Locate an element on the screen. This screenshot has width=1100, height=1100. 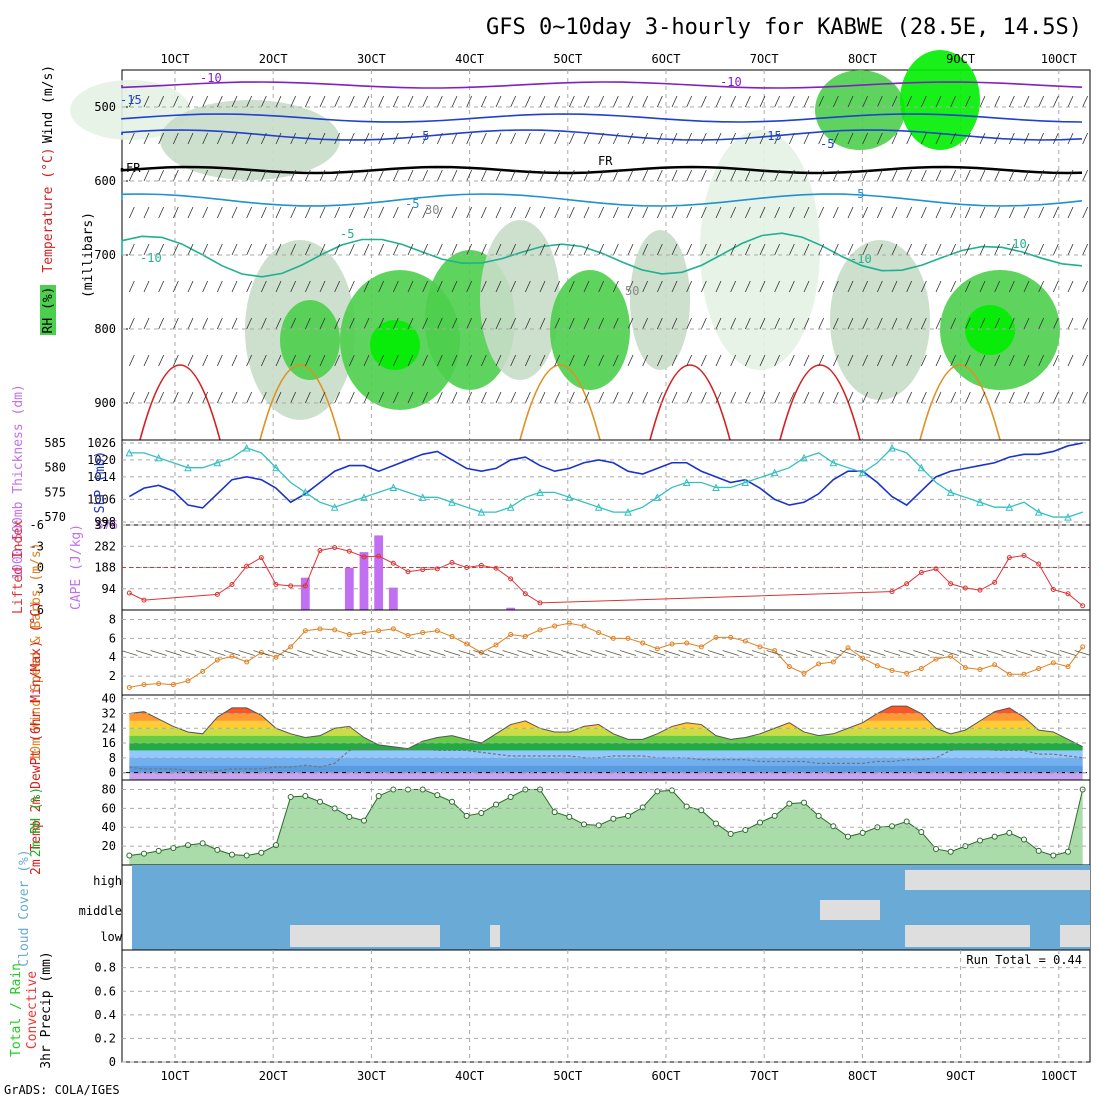
cape-bar is located at coordinates (349, 588).